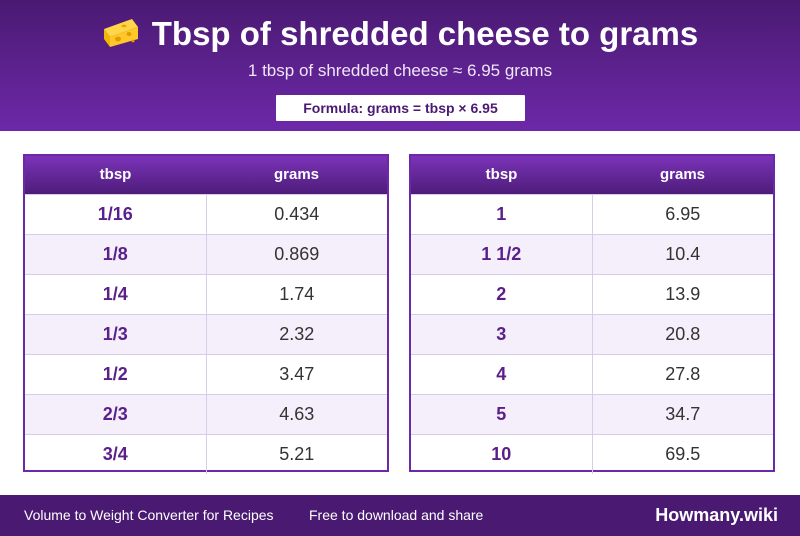 The height and width of the screenshot is (536, 800). What do you see at coordinates (683, 254) in the screenshot?
I see `grams-cell: 10.4` at bounding box center [683, 254].